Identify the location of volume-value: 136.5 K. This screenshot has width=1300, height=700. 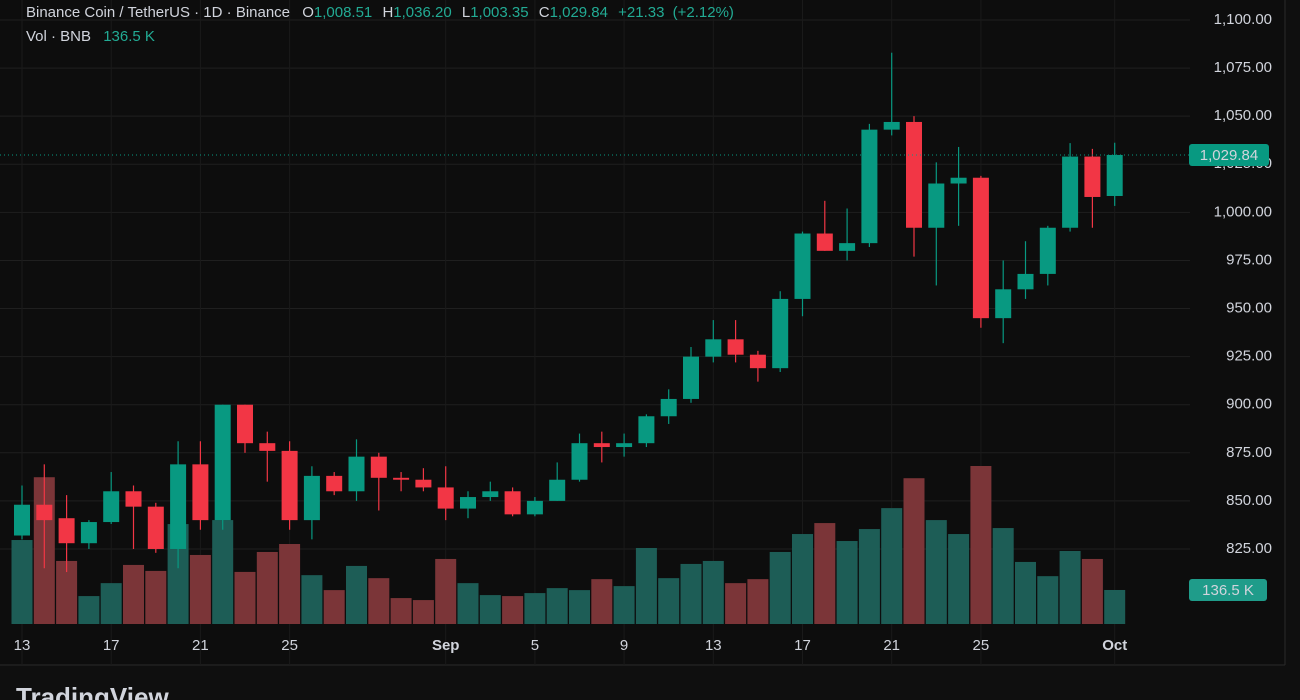
(129, 36).